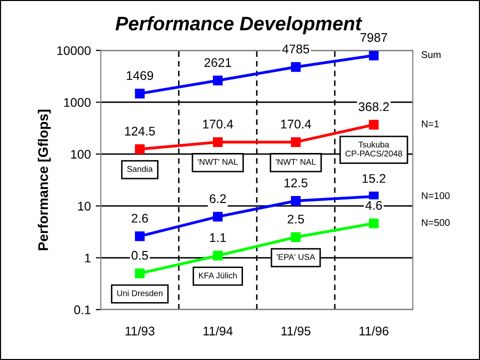  I want to click on data-label: 1.1, so click(218, 237).